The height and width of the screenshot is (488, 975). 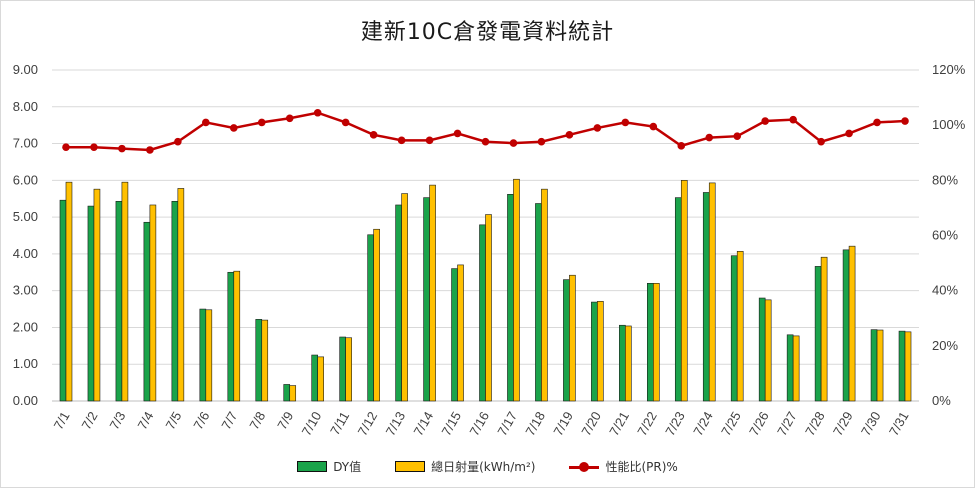 What do you see at coordinates (465, 466) in the screenshot?
I see `legend-item-irradiance: 總日射量(kWh/m²)` at bounding box center [465, 466].